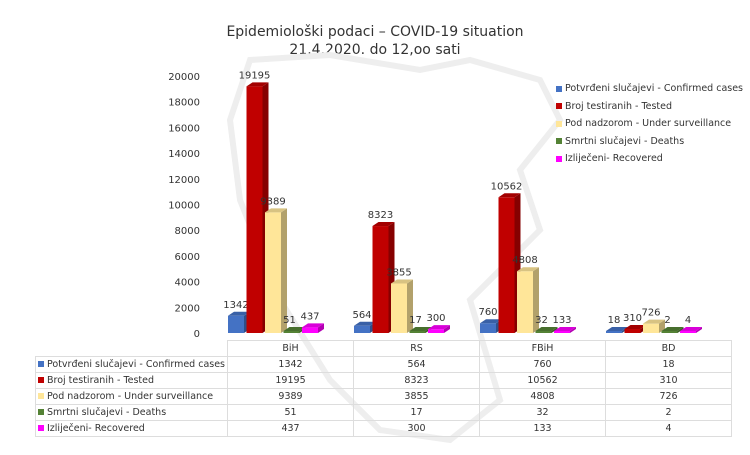 The width and height of the screenshot is (750, 455). What do you see at coordinates (96, 428) in the screenshot?
I see `row-label: Izliječeni- Recovered` at bounding box center [96, 428].